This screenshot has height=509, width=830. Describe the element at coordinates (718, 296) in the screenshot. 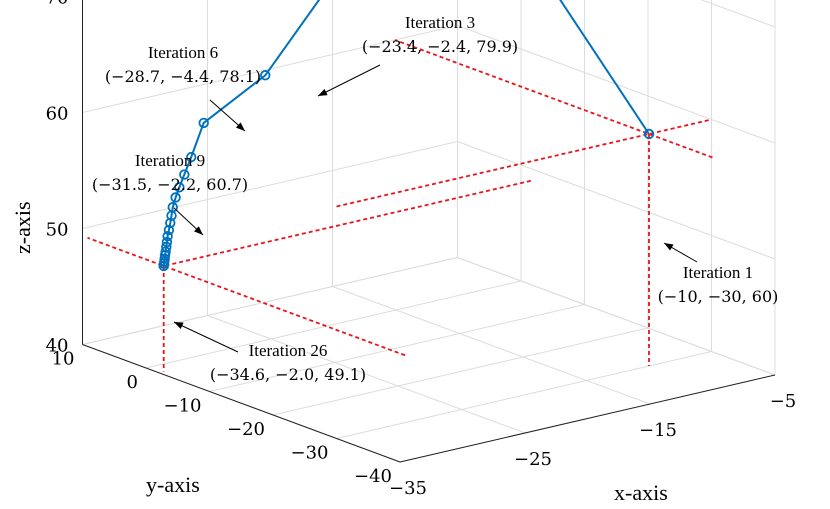

I see `annotation-coord: (−10, −30, 60)` at that location.